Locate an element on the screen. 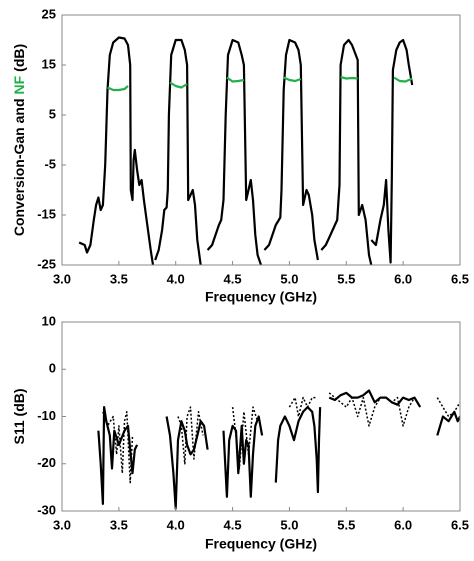 The image size is (474, 561). y-tick-label: -5 is located at coordinates (50, 163).